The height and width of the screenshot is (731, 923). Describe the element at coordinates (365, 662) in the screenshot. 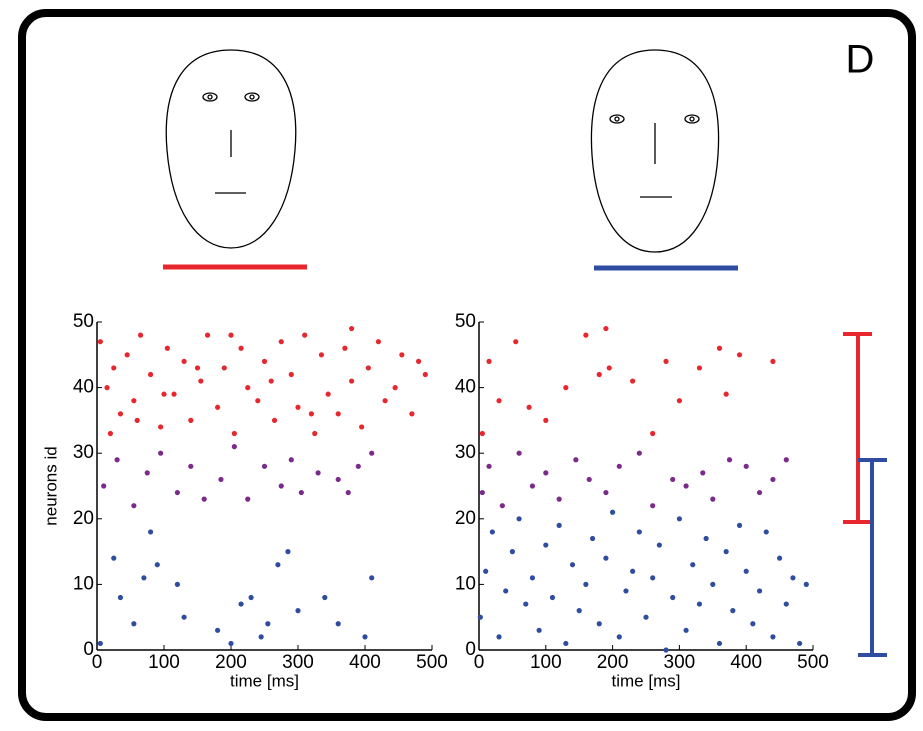

I see `x-tick-label: 400` at that location.